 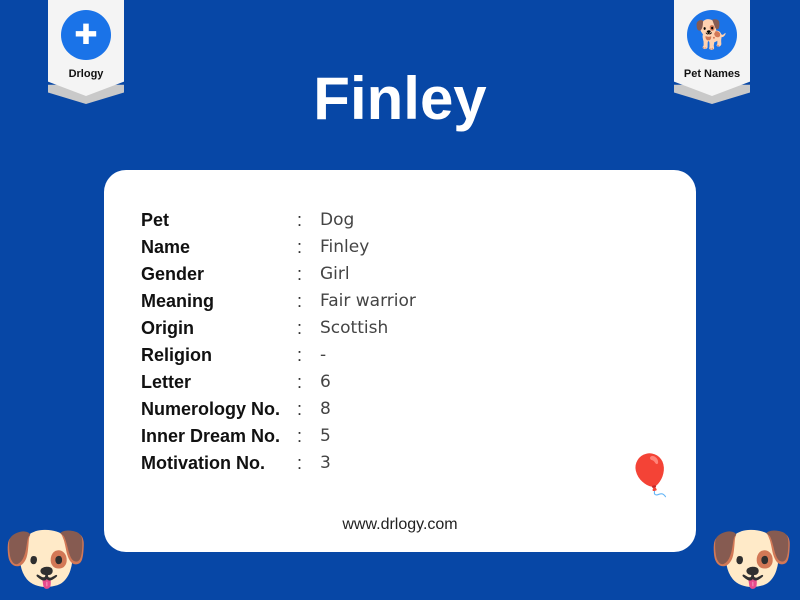 I want to click on detail-value: -, so click(x=323, y=355).